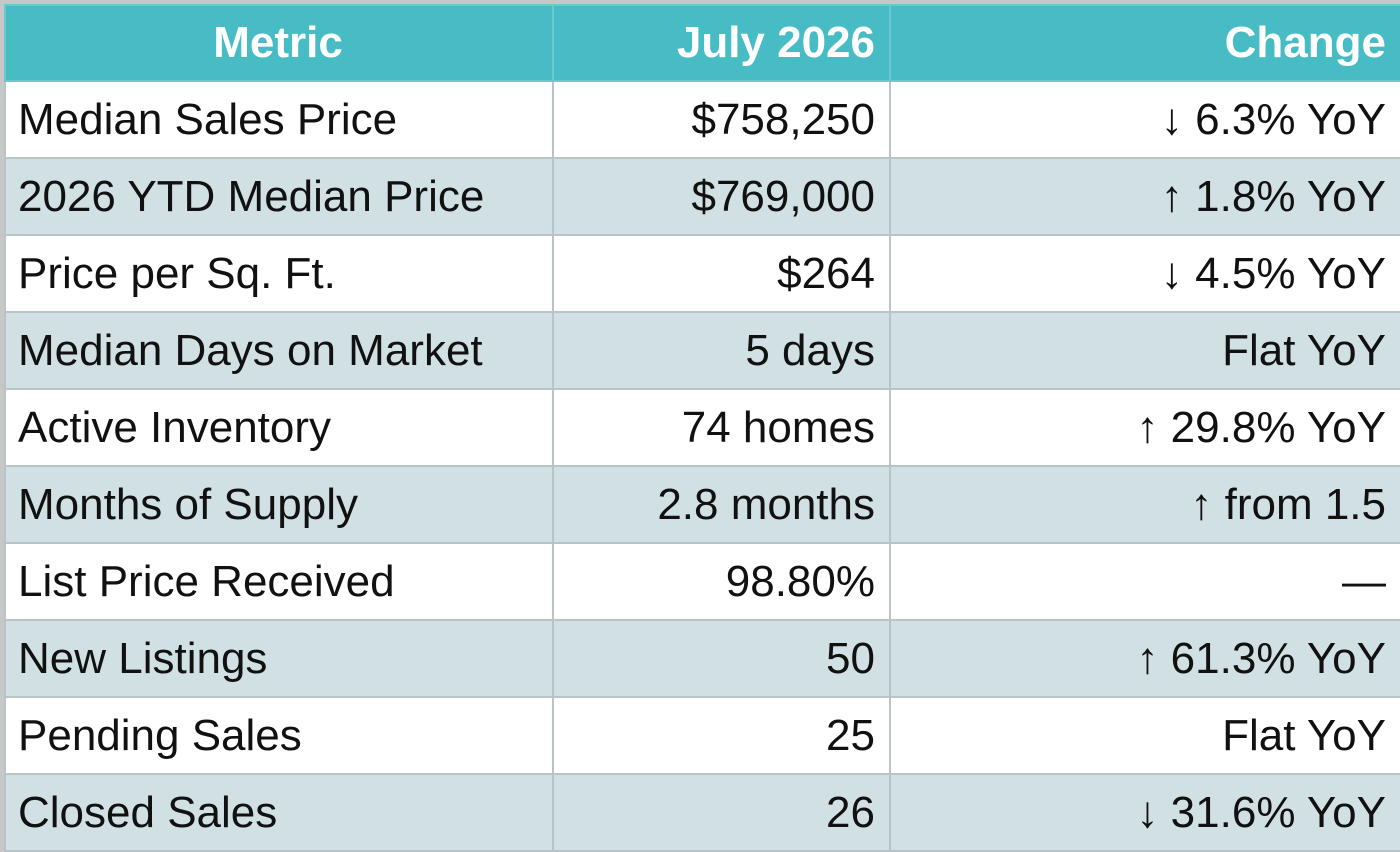  Describe the element at coordinates (1144, 427) in the screenshot. I see `change-cell: ↑ 29.8% YoY` at that location.